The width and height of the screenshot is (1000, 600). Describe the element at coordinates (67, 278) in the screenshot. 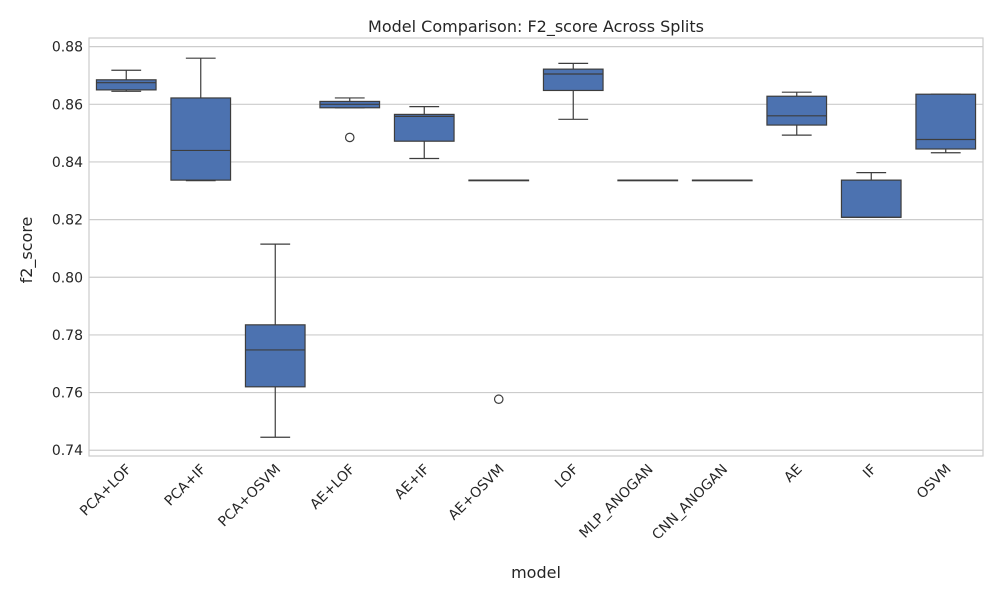

I see `y-tick-label: 0.80` at that location.